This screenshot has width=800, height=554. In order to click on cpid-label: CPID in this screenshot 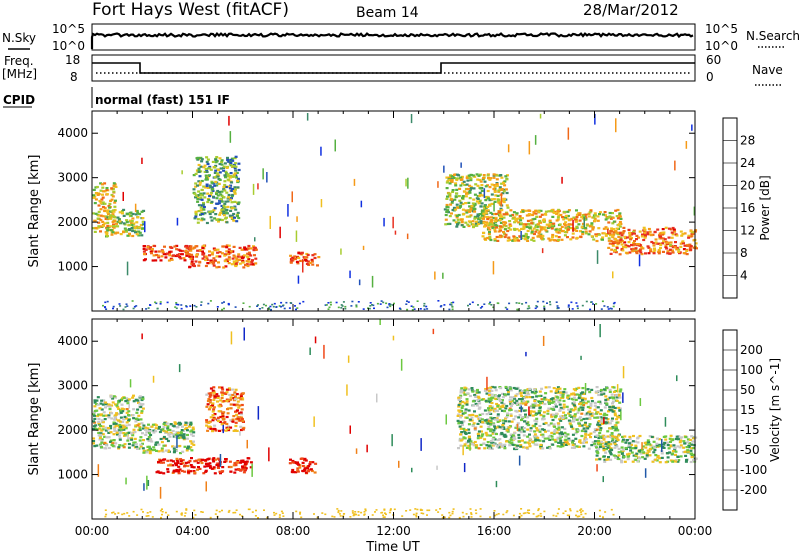, I will do `click(19, 100)`.